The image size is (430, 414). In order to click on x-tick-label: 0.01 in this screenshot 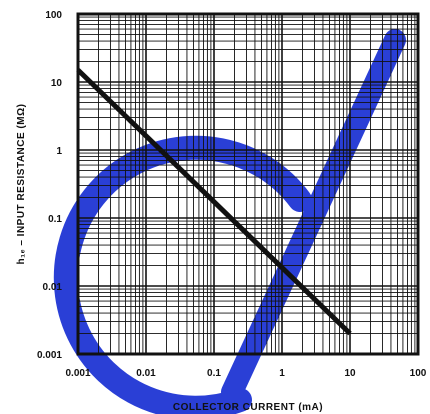, I will do `click(146, 373)`.